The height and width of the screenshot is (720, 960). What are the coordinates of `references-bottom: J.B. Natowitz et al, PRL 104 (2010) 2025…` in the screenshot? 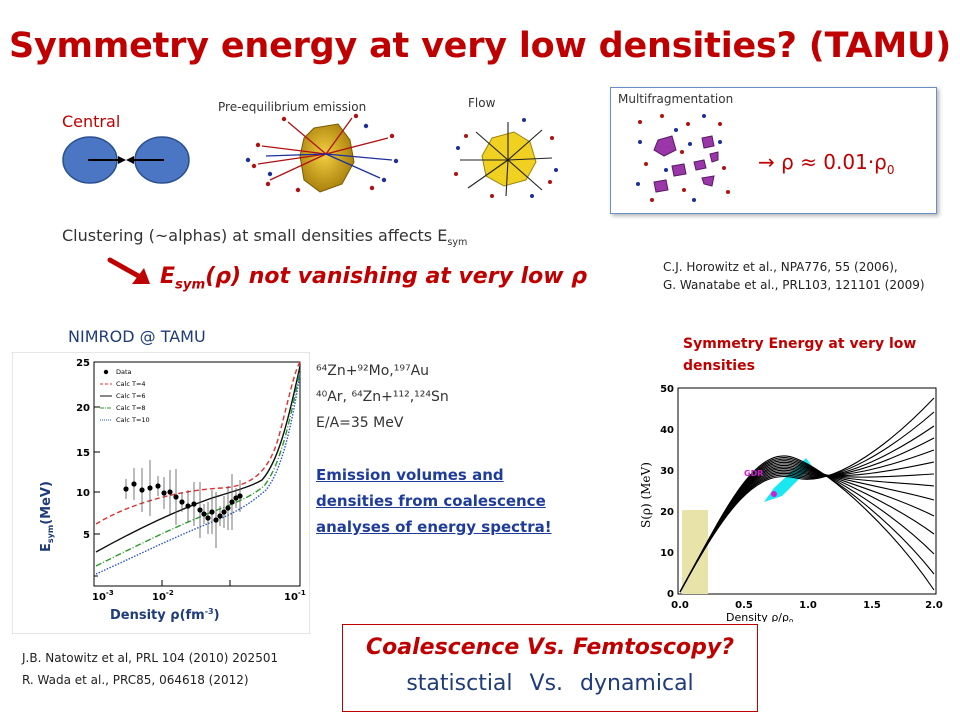 It's located at (150, 669).